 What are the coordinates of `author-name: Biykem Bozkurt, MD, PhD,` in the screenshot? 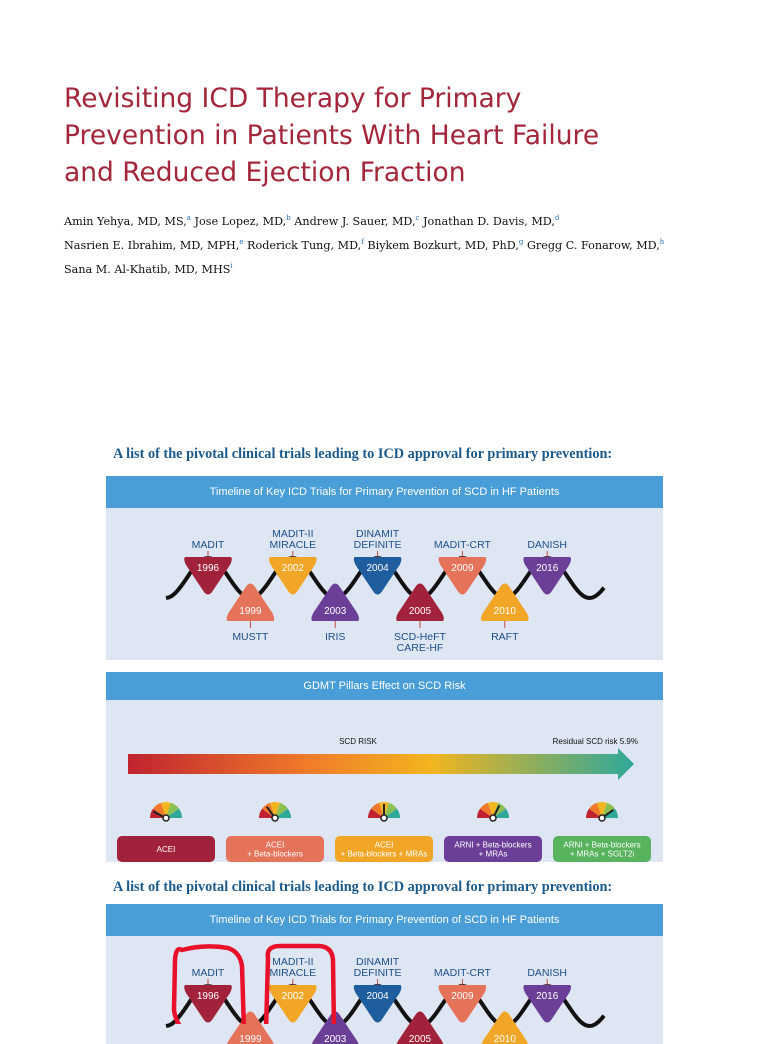 It's located at (442, 245).